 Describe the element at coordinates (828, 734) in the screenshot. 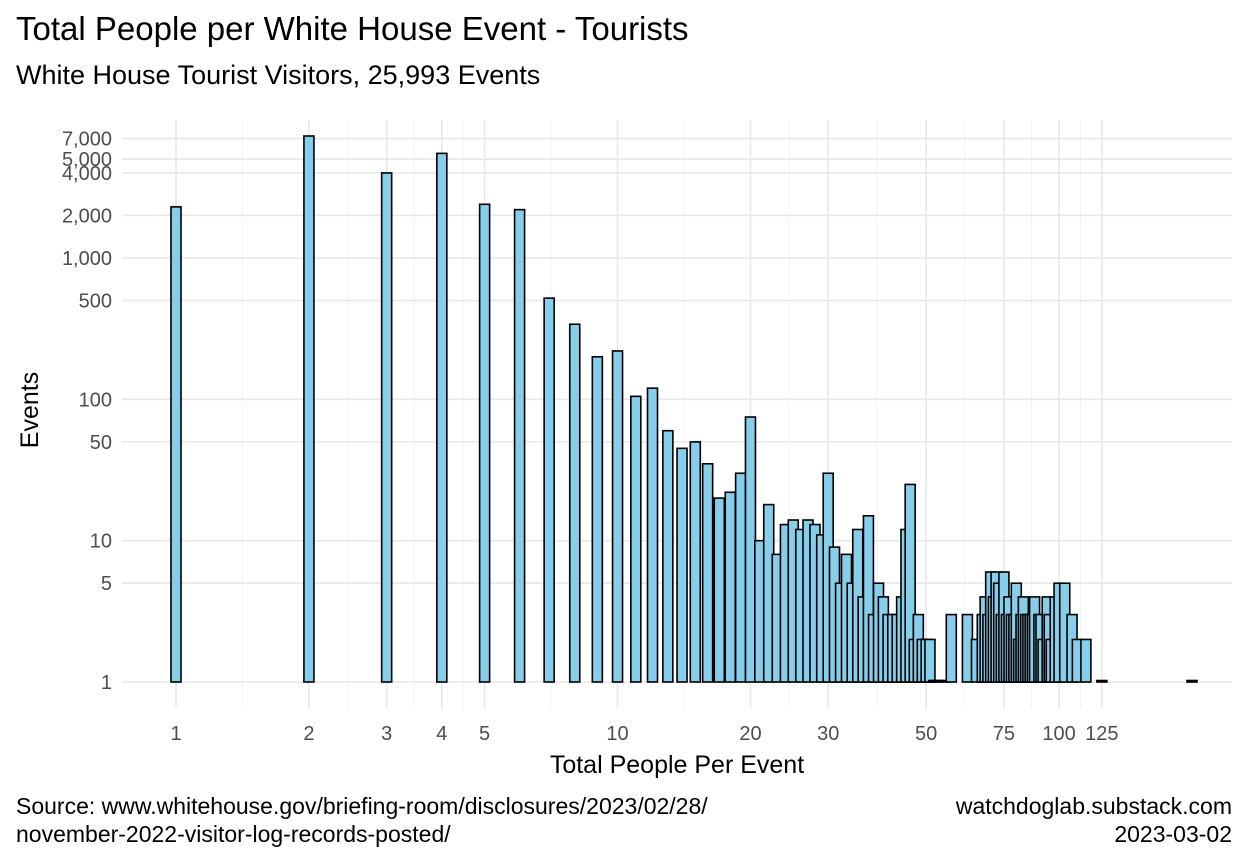

I see `x-tick-label: 30` at that location.